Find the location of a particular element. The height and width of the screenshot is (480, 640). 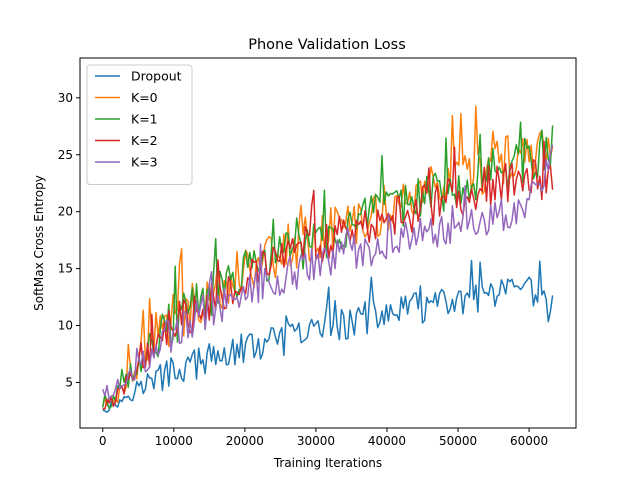

y-axis: 5 10 15 20 25 30 is located at coordinates (69, 240).